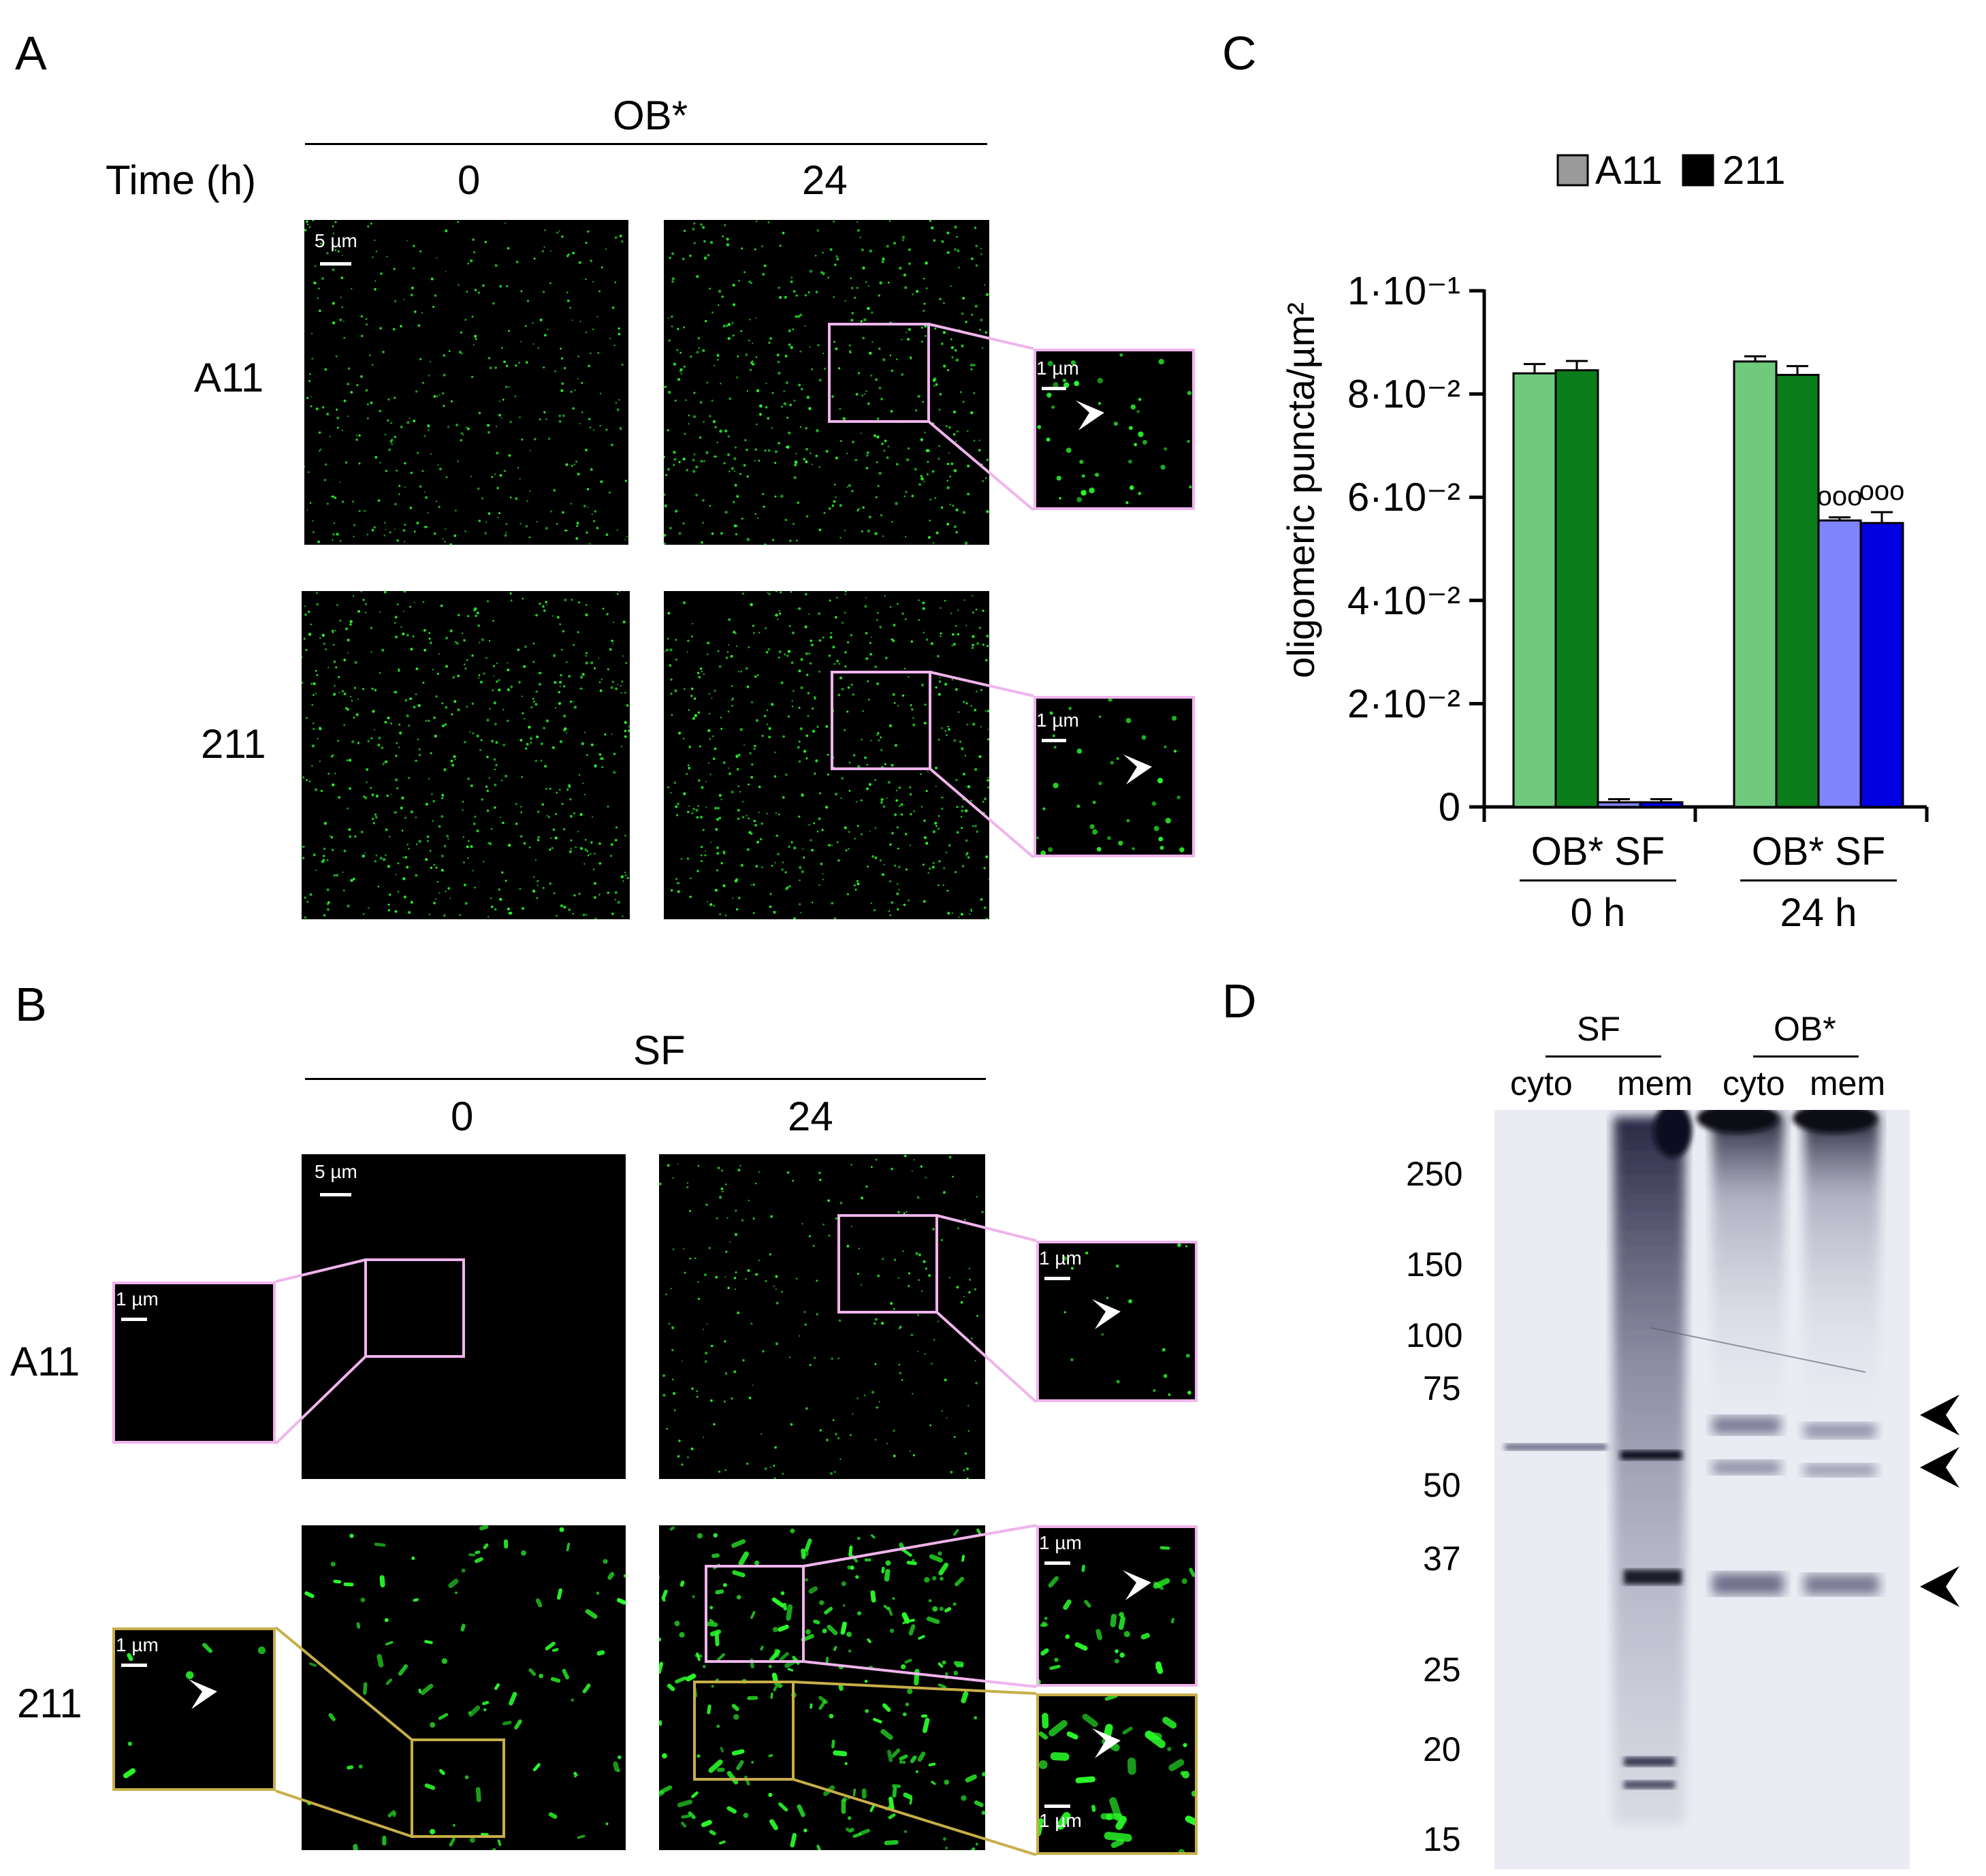  I want to click on x-condition-label: OB* SF, so click(1819, 852).